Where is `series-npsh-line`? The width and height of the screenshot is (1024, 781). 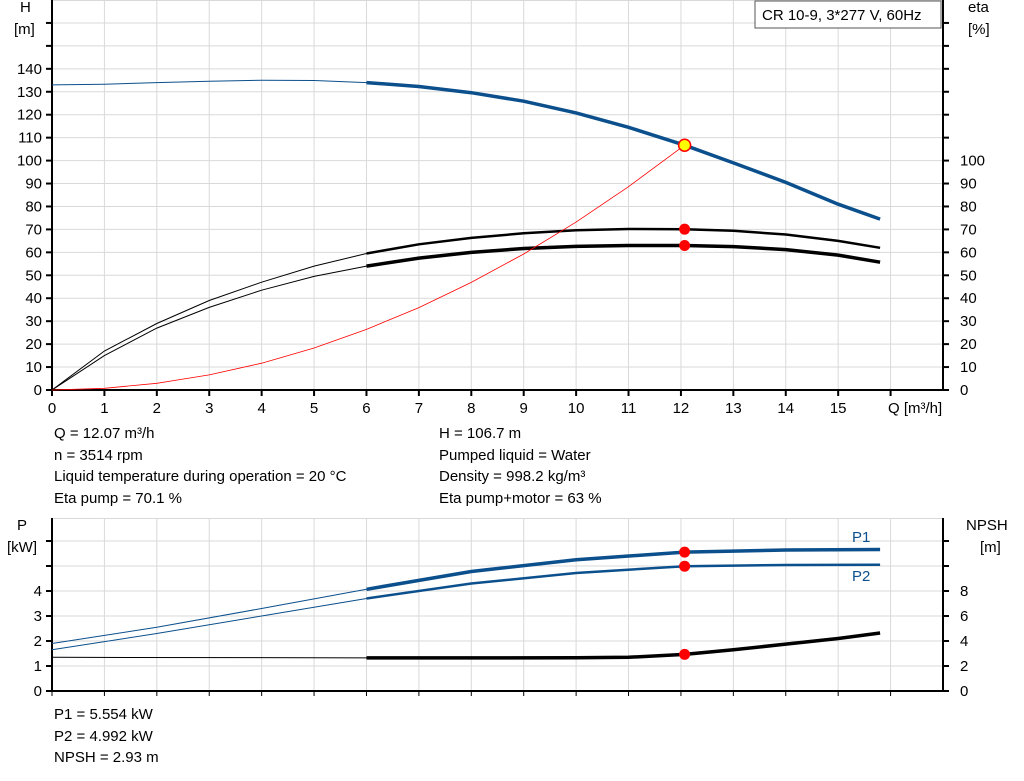 series-npsh-line is located at coordinates (623, 645).